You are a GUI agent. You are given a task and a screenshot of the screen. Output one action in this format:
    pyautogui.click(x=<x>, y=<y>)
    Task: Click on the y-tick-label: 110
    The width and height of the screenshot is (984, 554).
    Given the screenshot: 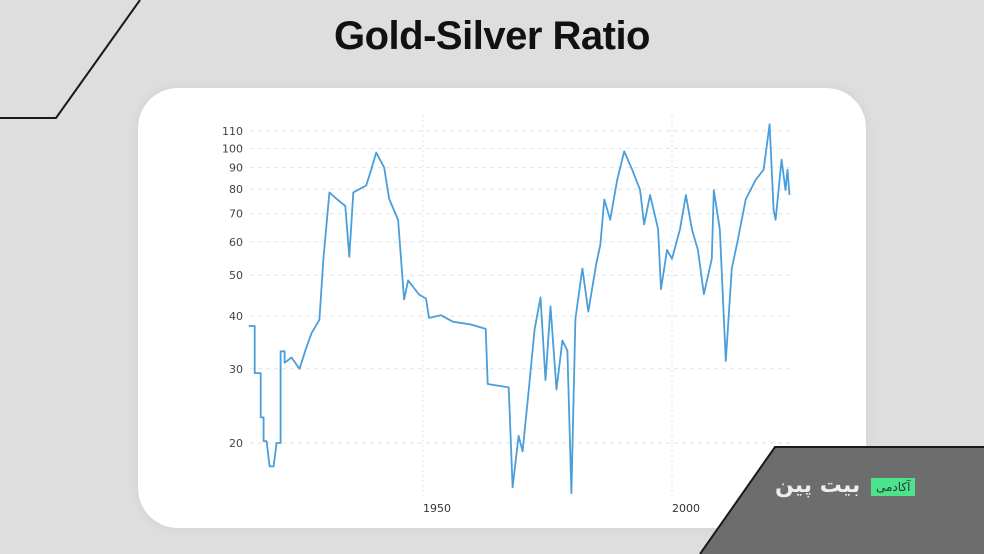 What is the action you would take?
    pyautogui.click(x=232, y=131)
    